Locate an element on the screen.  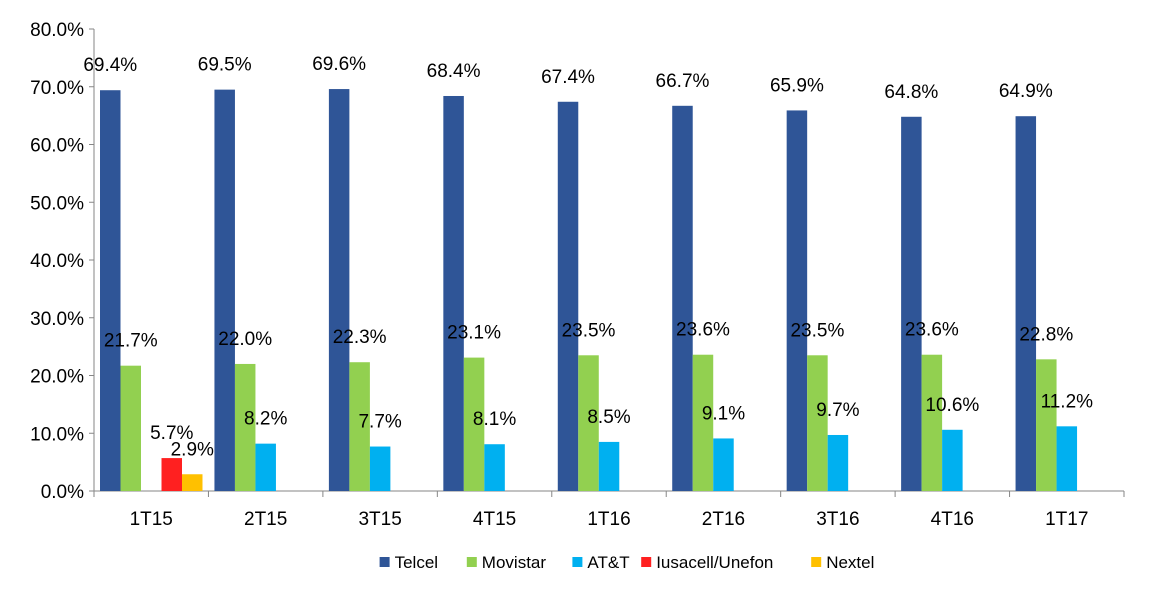
data-label: 2.9% is located at coordinates (192, 449).